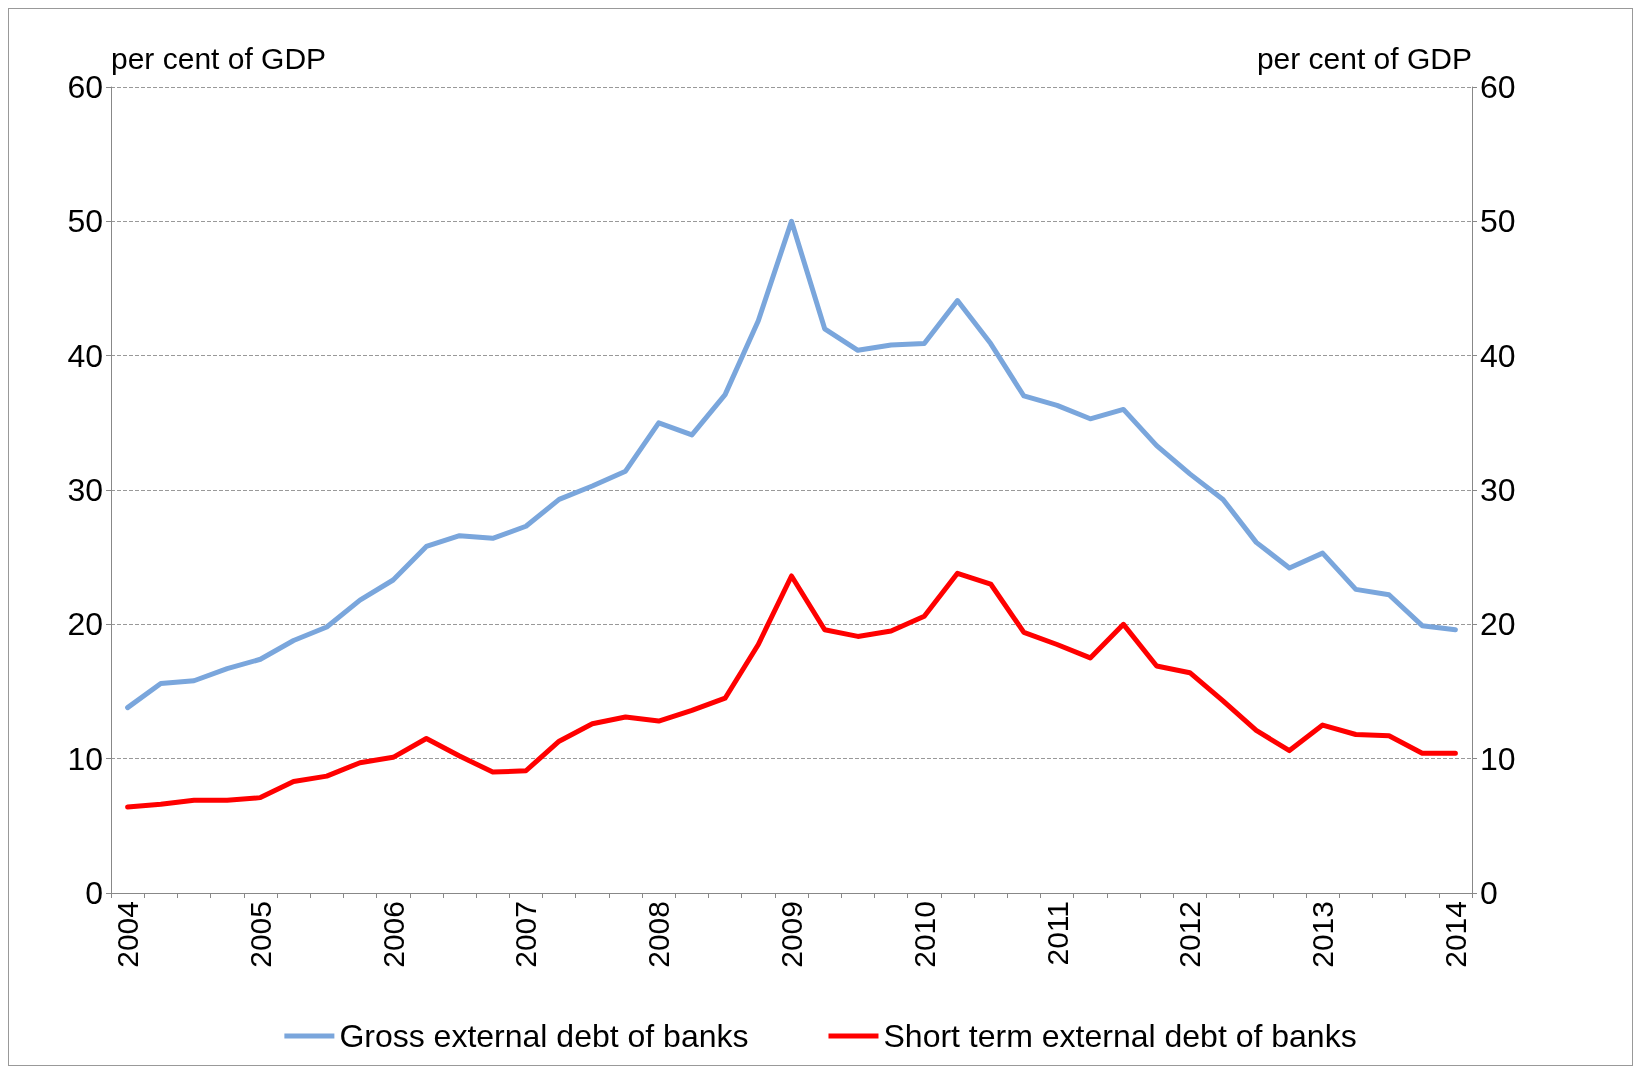 The image size is (1643, 1076). Describe the element at coordinates (1498, 87) in the screenshot. I see `y2-tick-label: 60` at that location.